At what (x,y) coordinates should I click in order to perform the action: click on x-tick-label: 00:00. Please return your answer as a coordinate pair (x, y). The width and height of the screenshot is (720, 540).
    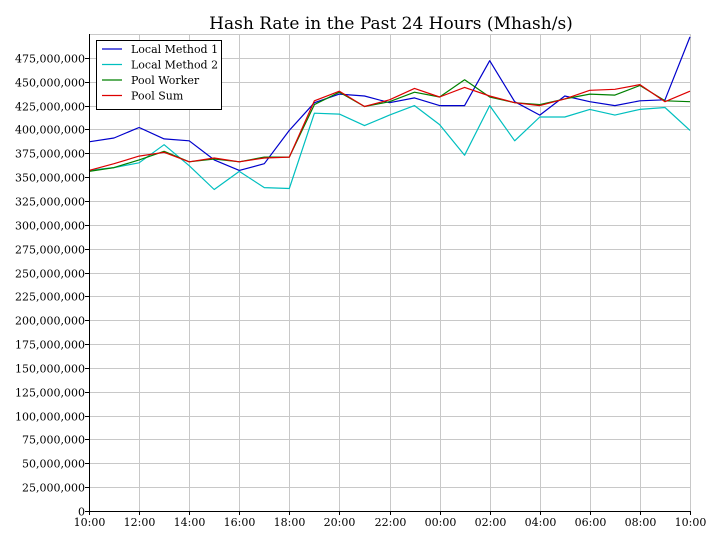
    Looking at the image, I should click on (441, 522).